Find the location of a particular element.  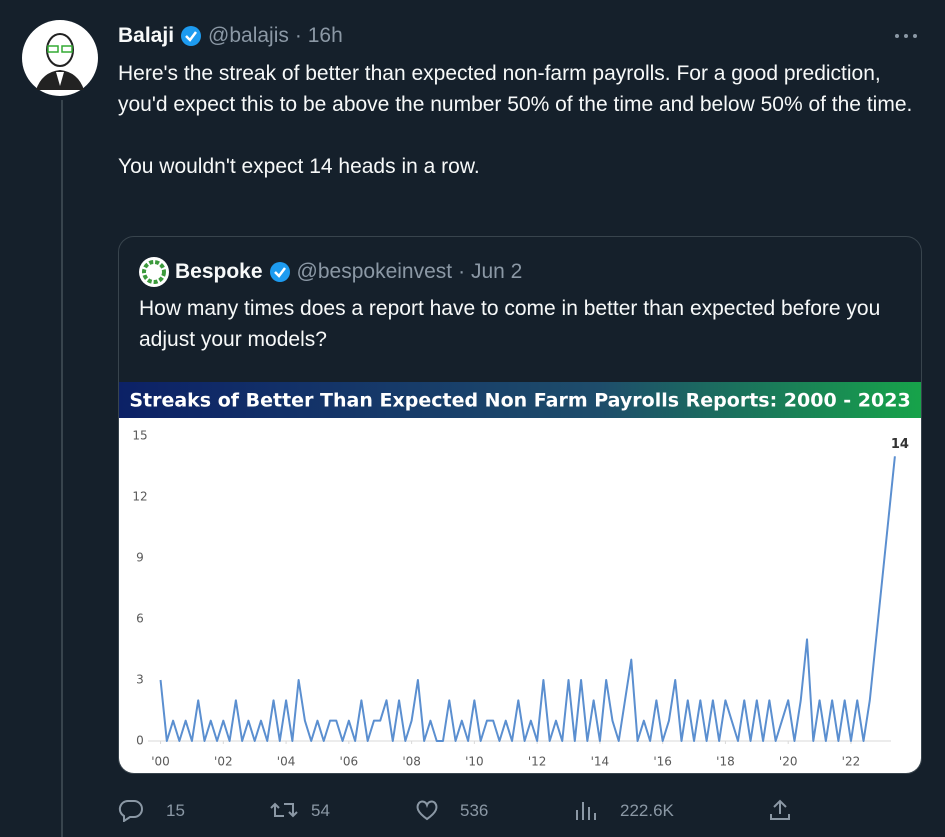

x-tick-label: '16 is located at coordinates (662, 762).